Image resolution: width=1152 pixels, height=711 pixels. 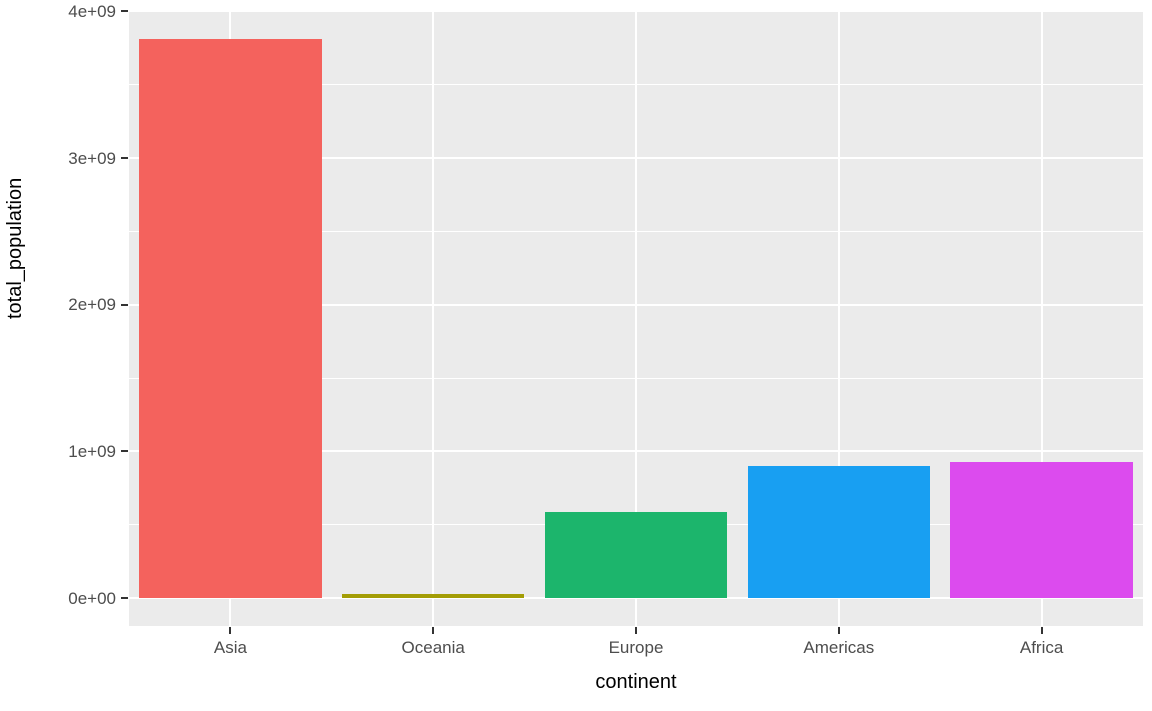 What do you see at coordinates (92, 11) in the screenshot?
I see `y-tick-label-4e-09: 4e+09` at bounding box center [92, 11].